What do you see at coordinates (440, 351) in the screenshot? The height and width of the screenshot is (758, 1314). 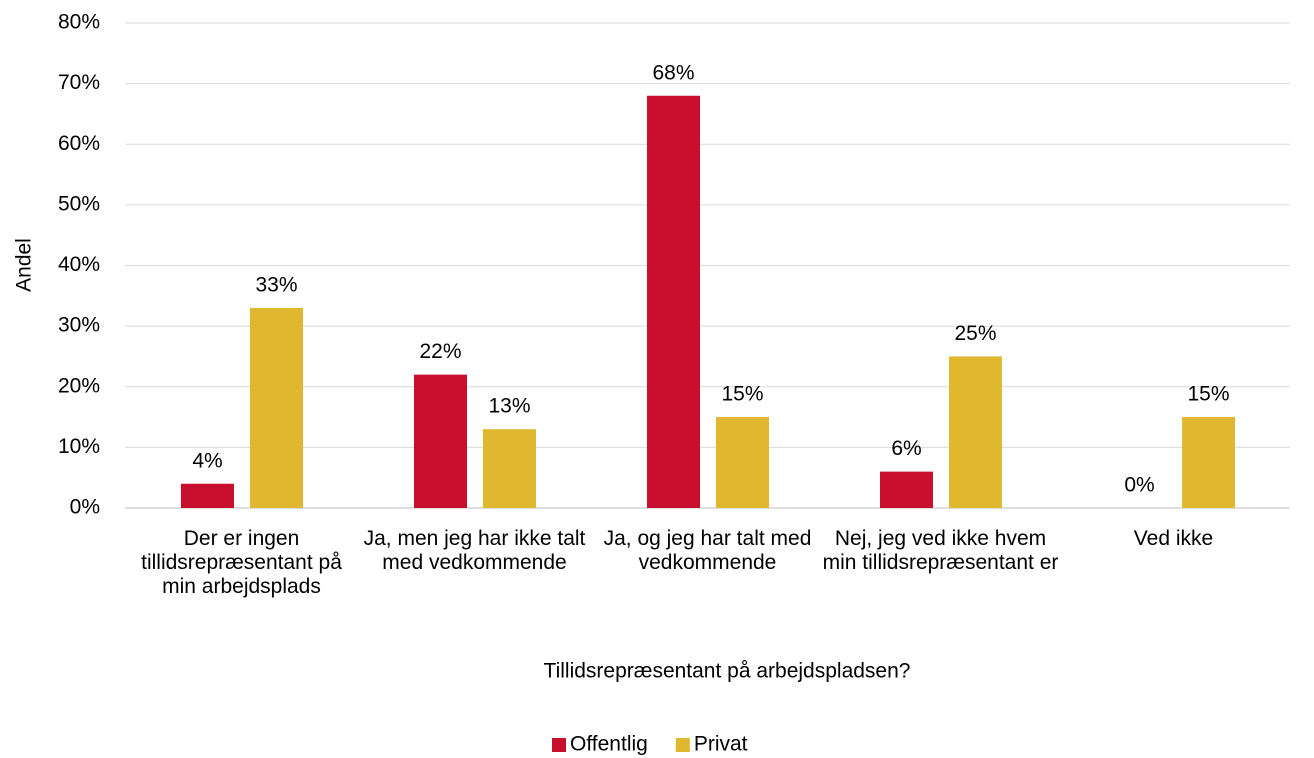 I see `data-label: 22%` at bounding box center [440, 351].